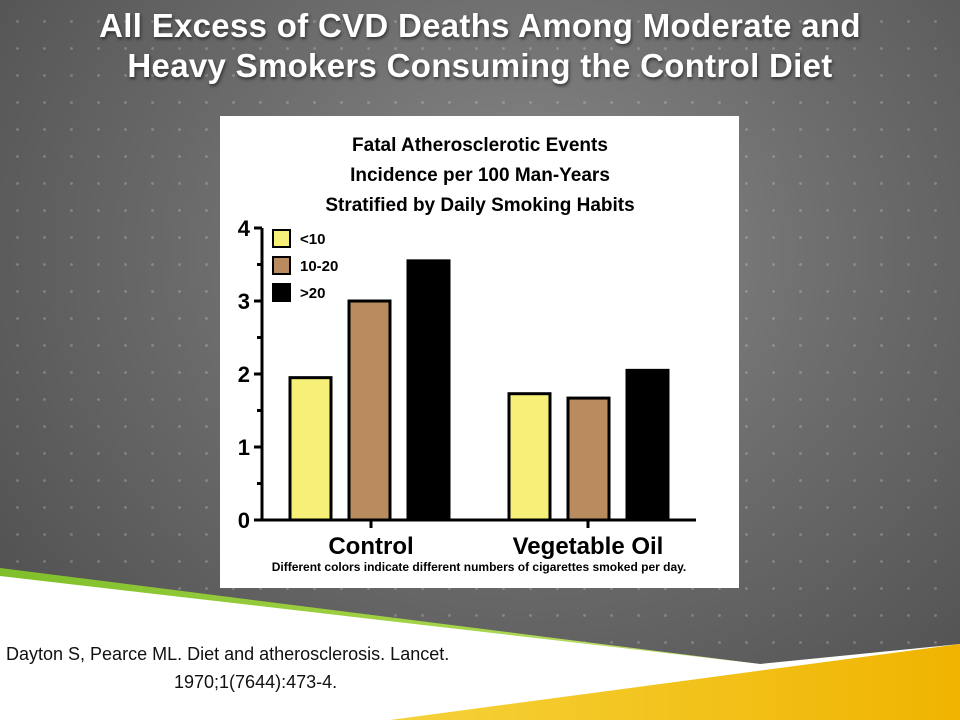  What do you see at coordinates (244, 228) in the screenshot?
I see `y-tick-label-4: 4` at bounding box center [244, 228].